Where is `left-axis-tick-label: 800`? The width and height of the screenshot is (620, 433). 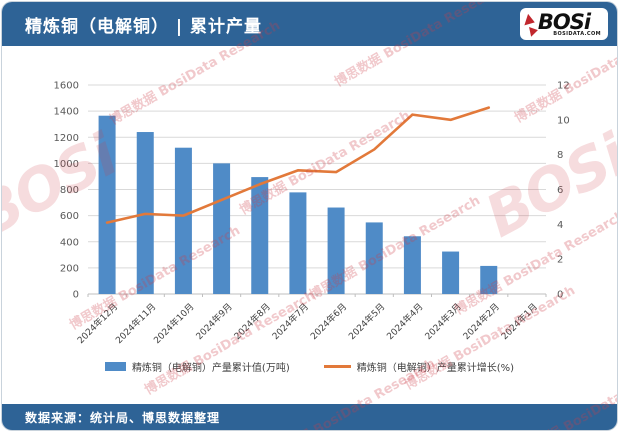
left-axis-tick-label: 800 is located at coordinates (69, 190).